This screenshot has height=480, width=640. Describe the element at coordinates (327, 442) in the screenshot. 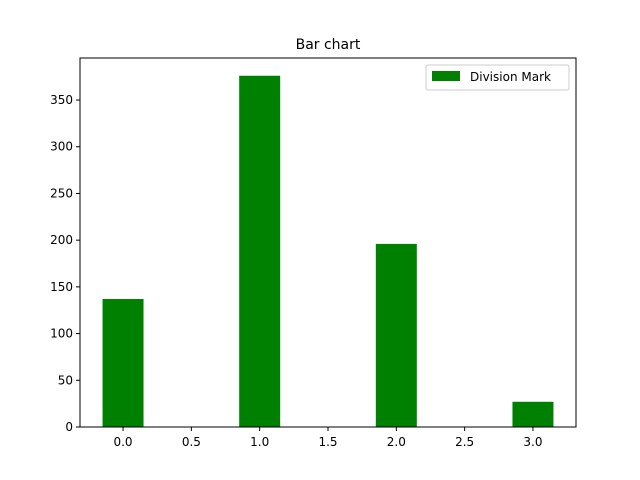

I see `x-tick-label: 1.5` at that location.